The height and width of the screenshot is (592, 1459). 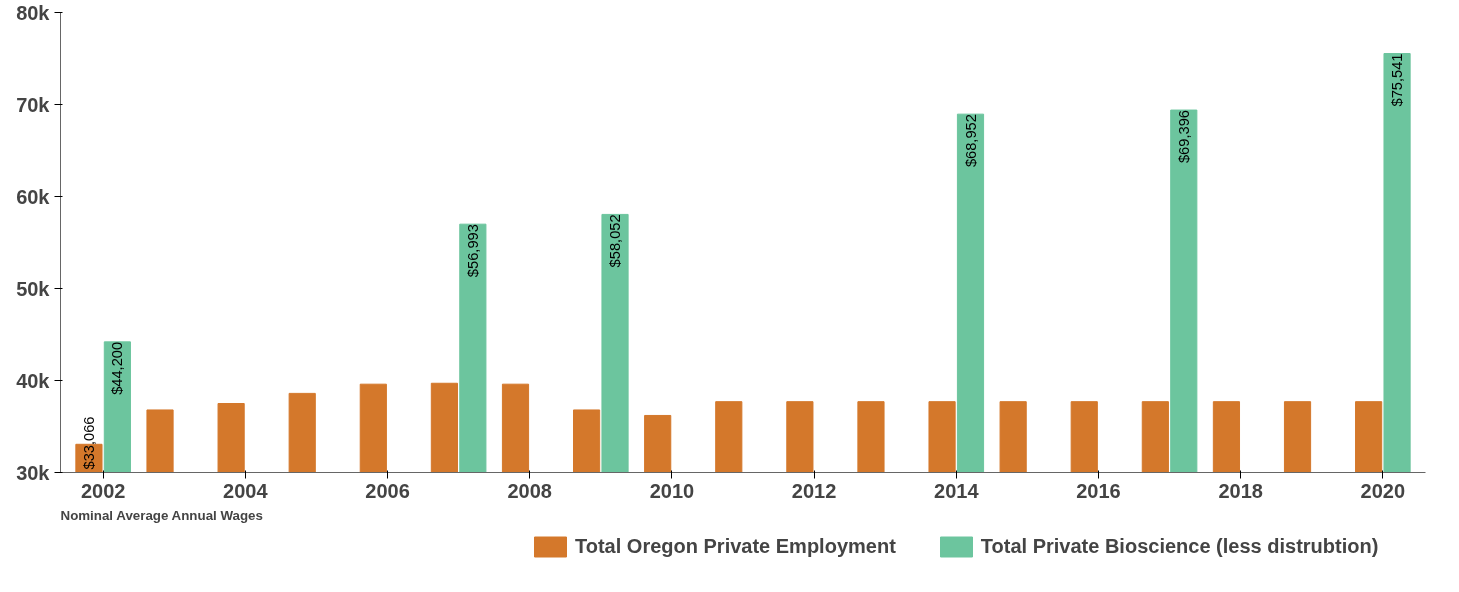 I want to click on x-tick-label: 2020, so click(x=1383, y=490).